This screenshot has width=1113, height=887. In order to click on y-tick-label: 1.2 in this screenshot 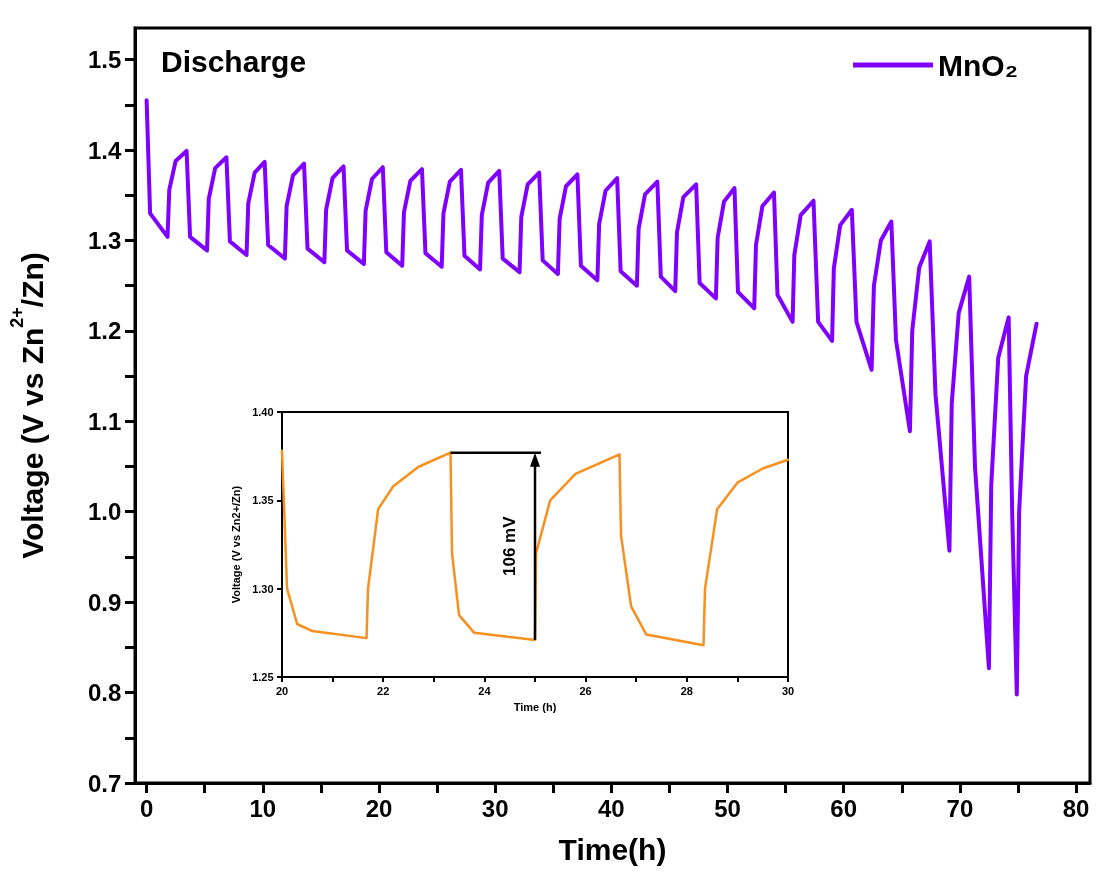, I will do `click(105, 331)`.